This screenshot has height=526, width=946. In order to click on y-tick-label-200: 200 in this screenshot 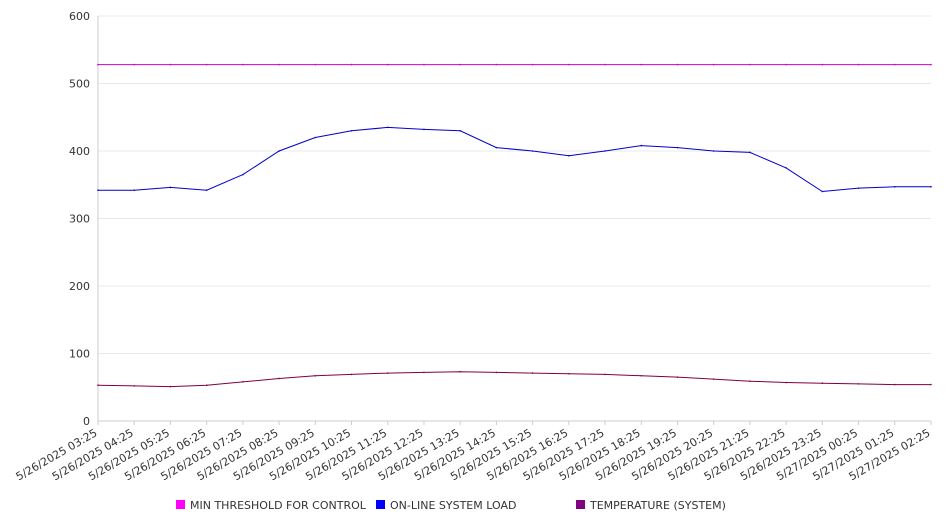, I will do `click(79, 286)`.